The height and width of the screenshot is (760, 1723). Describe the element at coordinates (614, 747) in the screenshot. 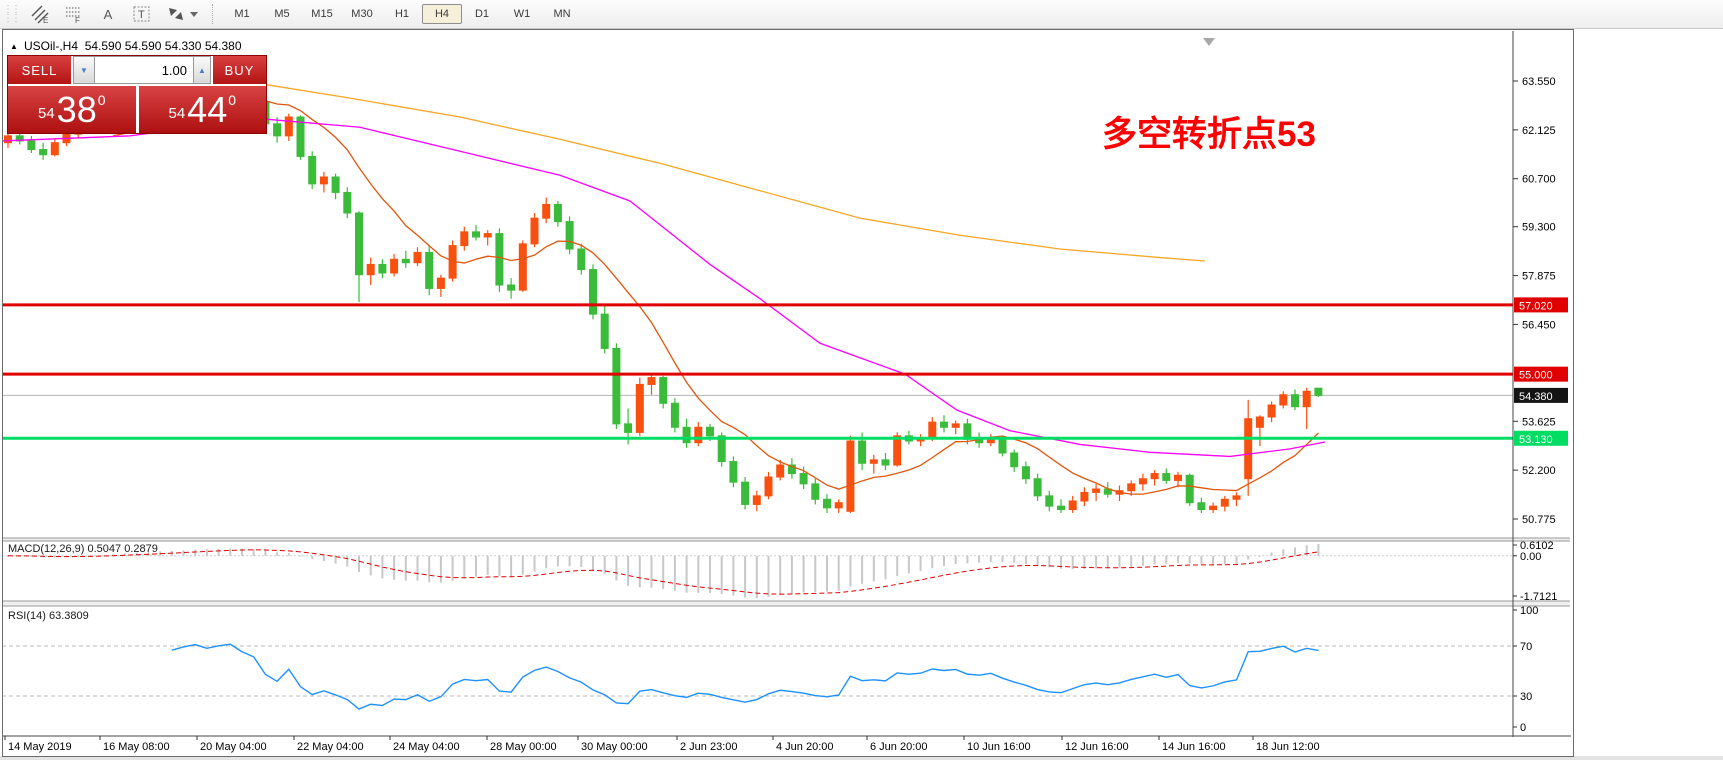

I see `time-tick-label: 30 May 00:00` at that location.